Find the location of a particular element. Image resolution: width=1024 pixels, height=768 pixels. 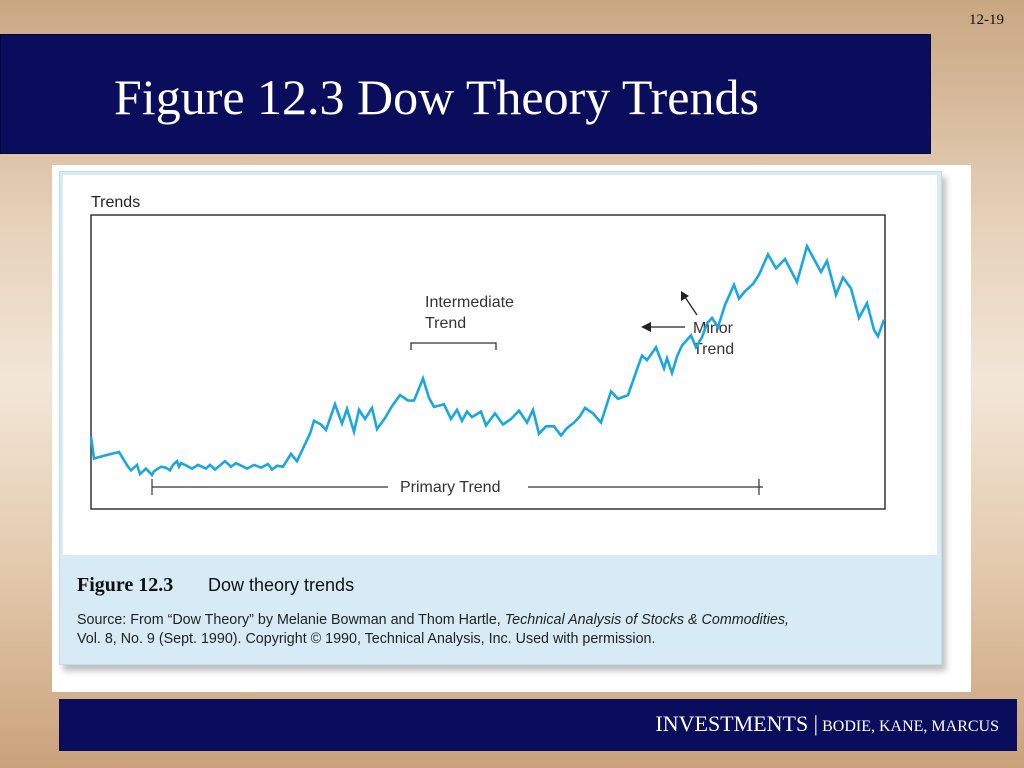

minor-arrow-left-head is located at coordinates (646, 327).